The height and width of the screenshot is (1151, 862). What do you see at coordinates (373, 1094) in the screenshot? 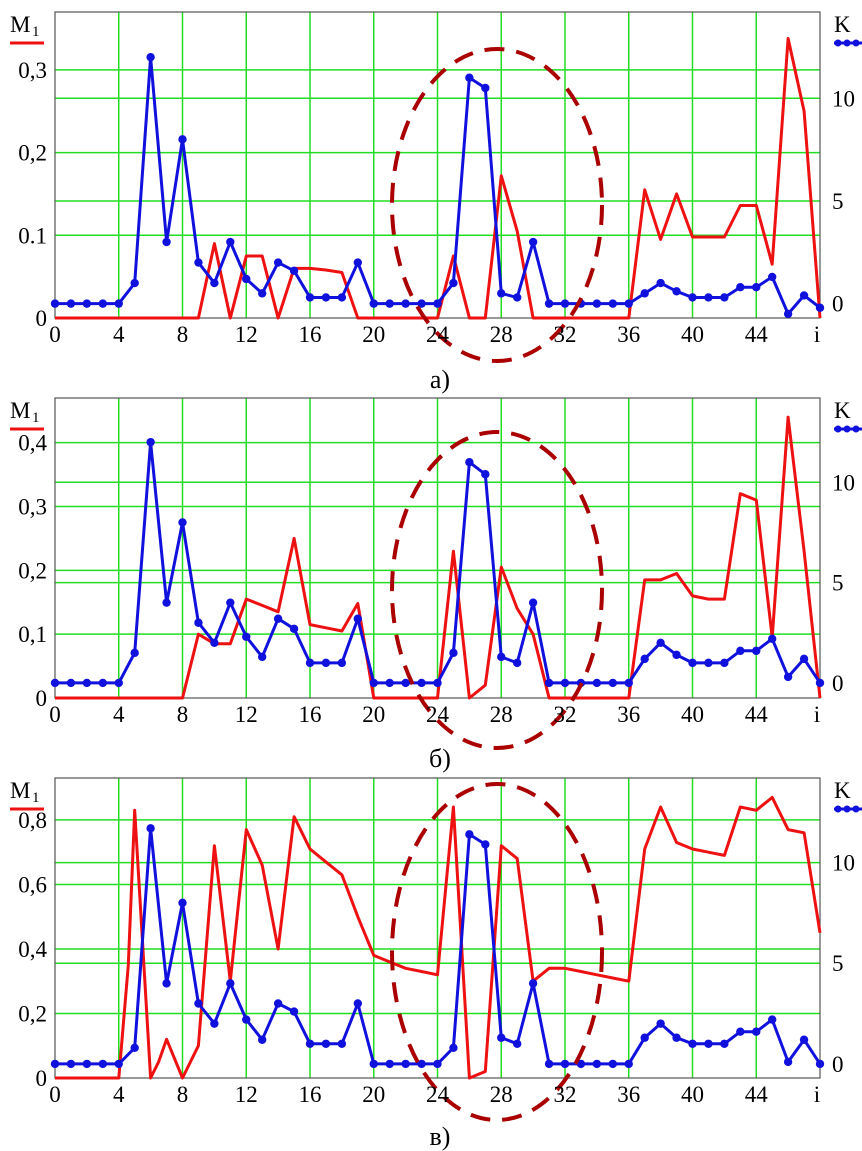
I see `x-tick-label: 20` at bounding box center [373, 1094].